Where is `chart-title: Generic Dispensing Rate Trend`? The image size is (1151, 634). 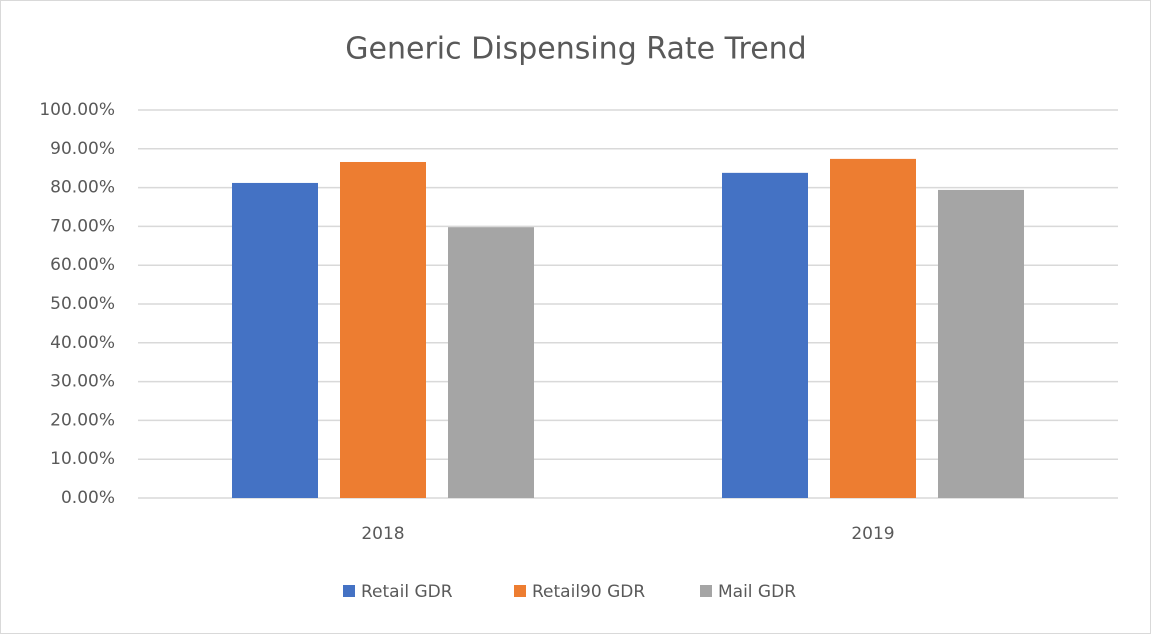
chart-title: Generic Dispensing Rate Trend is located at coordinates (575, 49).